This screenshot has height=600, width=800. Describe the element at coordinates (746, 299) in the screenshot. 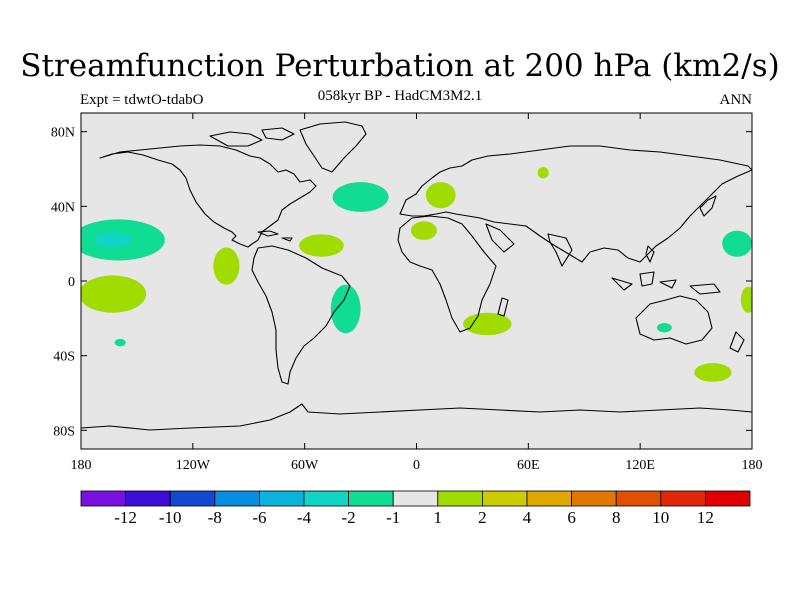

I see `anomaly-dateline-positive` at that location.